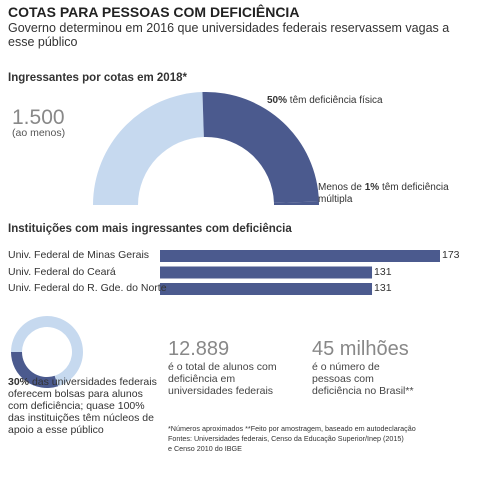 The image size is (480, 480). I want to click on segment-label: 50% têm deficiência física, so click(347, 101).